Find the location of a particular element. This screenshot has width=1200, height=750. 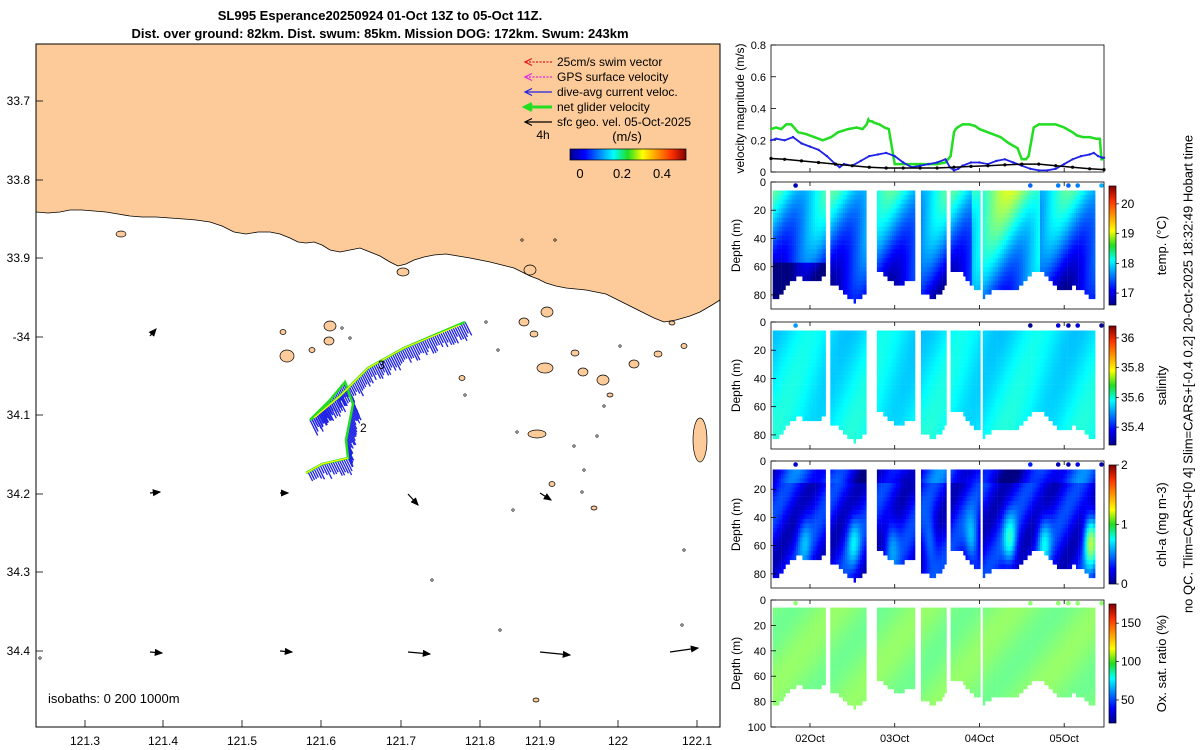

isobaths-label: isobaths: 0 200 1000m is located at coordinates (114, 698).